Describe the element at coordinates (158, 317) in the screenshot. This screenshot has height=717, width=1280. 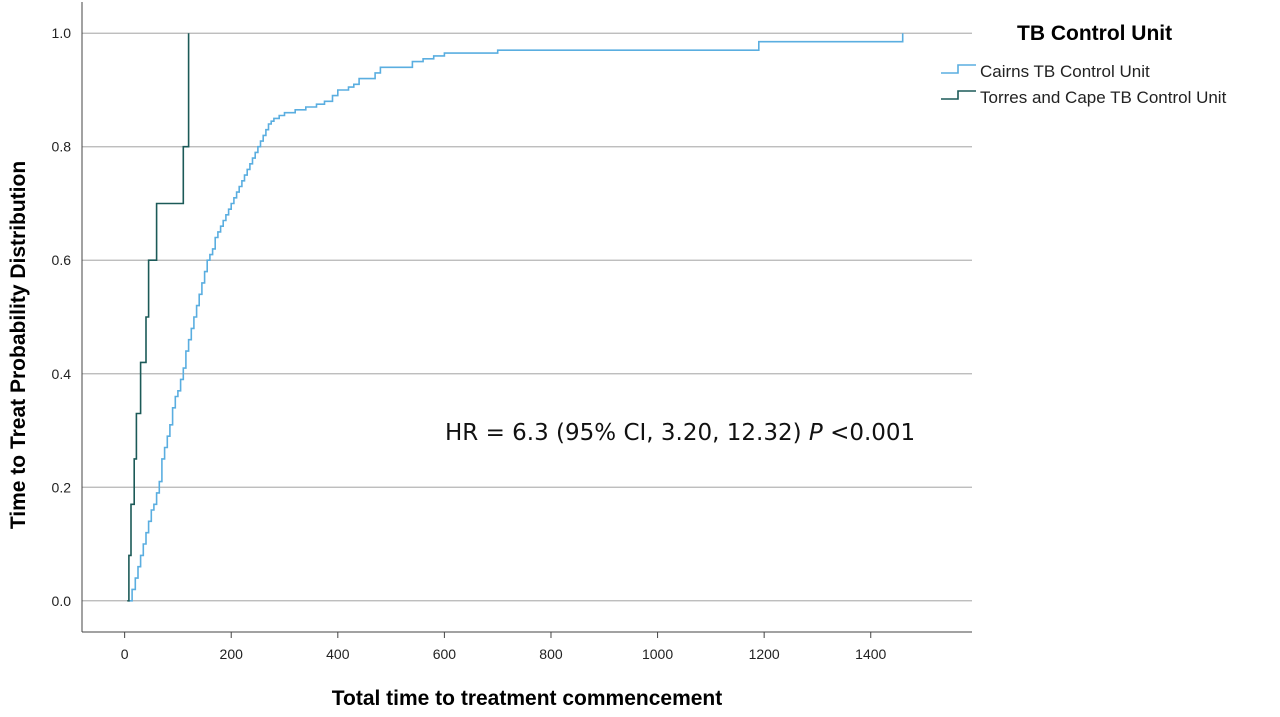
I see `series-line-torres-and-cape` at that location.